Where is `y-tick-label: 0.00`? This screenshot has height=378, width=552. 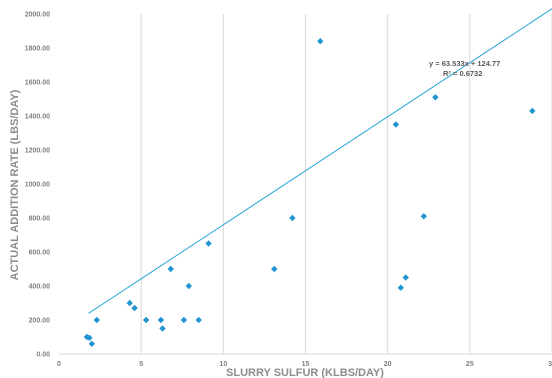 y-tick-label: 0.00 is located at coordinates (43, 355).